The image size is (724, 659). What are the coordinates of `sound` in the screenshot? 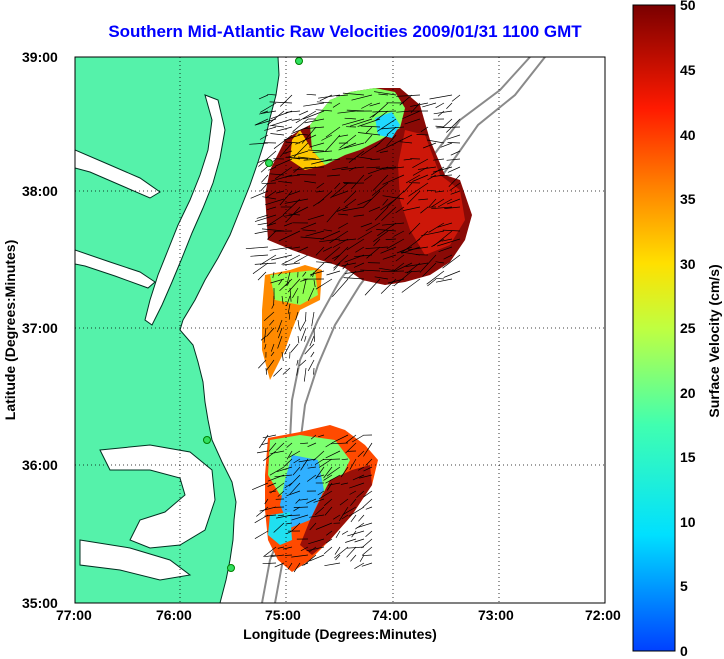 It's located at (157, 496).